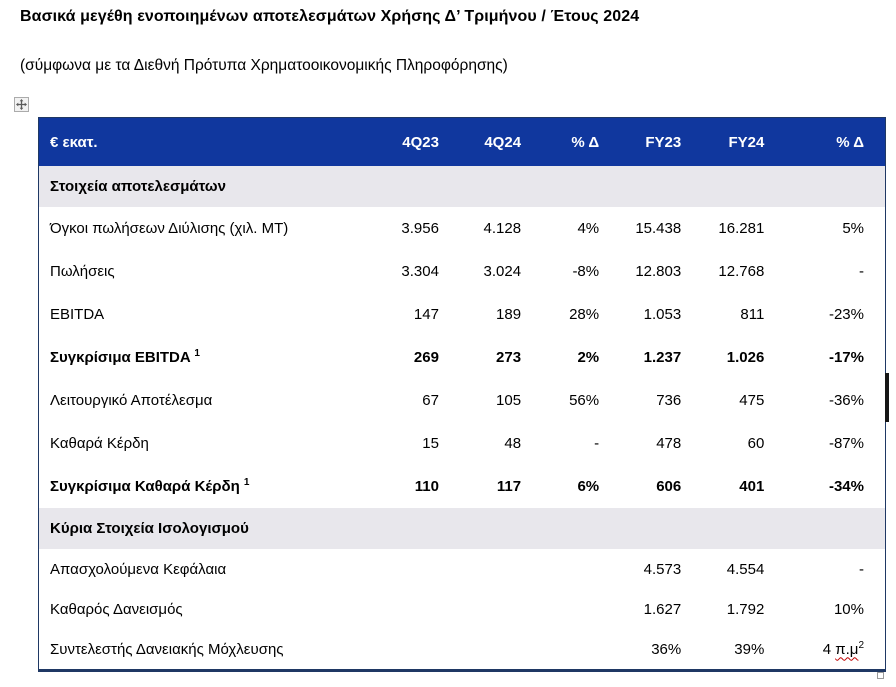  Describe the element at coordinates (480, 141) in the screenshot. I see `col-header-4q24: 4Q24` at that location.